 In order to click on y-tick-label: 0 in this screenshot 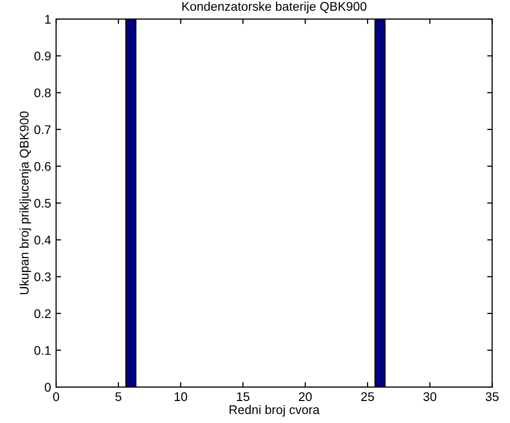, I will do `click(47, 387)`.